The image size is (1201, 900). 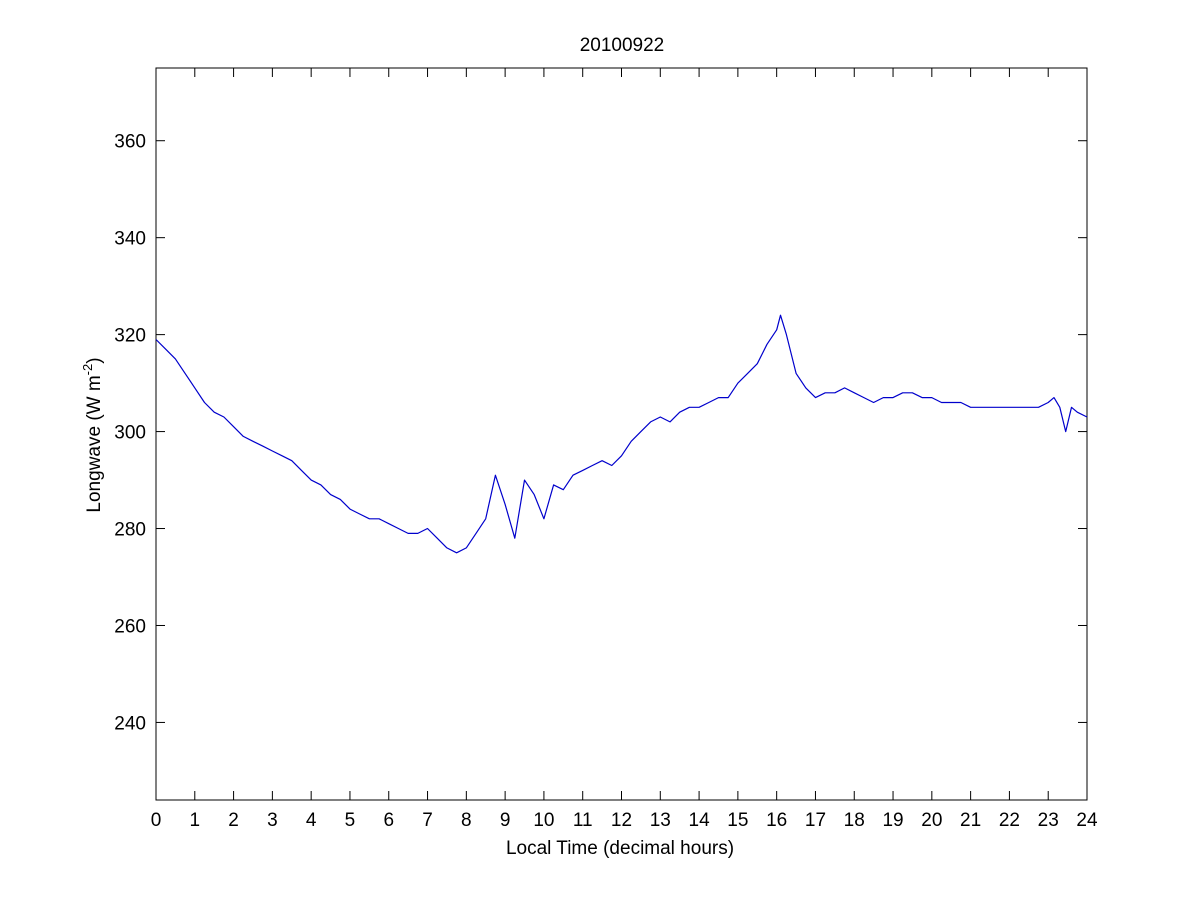 I want to click on x-tick-label: 16, so click(x=776, y=820).